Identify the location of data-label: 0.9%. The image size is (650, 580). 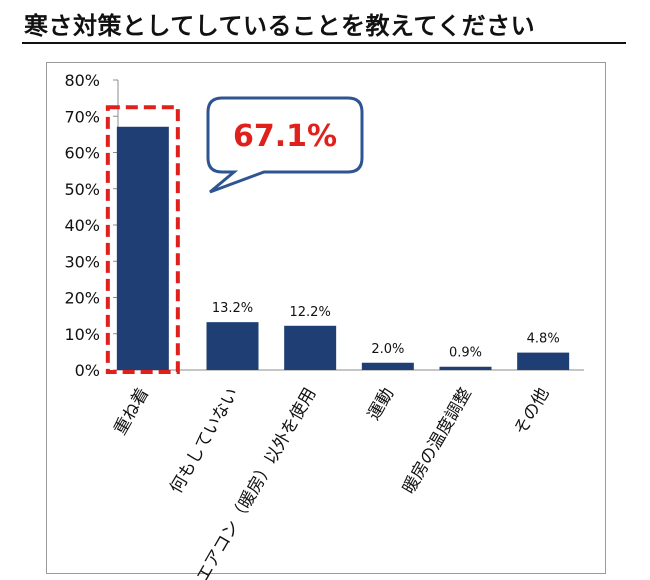
(465, 353).